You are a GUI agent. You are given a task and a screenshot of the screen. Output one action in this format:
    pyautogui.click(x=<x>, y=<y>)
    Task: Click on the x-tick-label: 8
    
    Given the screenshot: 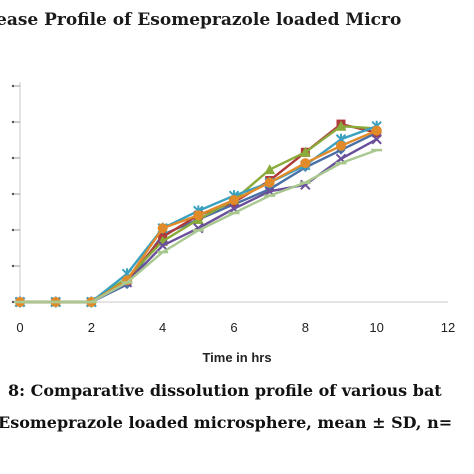 What is the action you would take?
    pyautogui.click(x=305, y=327)
    